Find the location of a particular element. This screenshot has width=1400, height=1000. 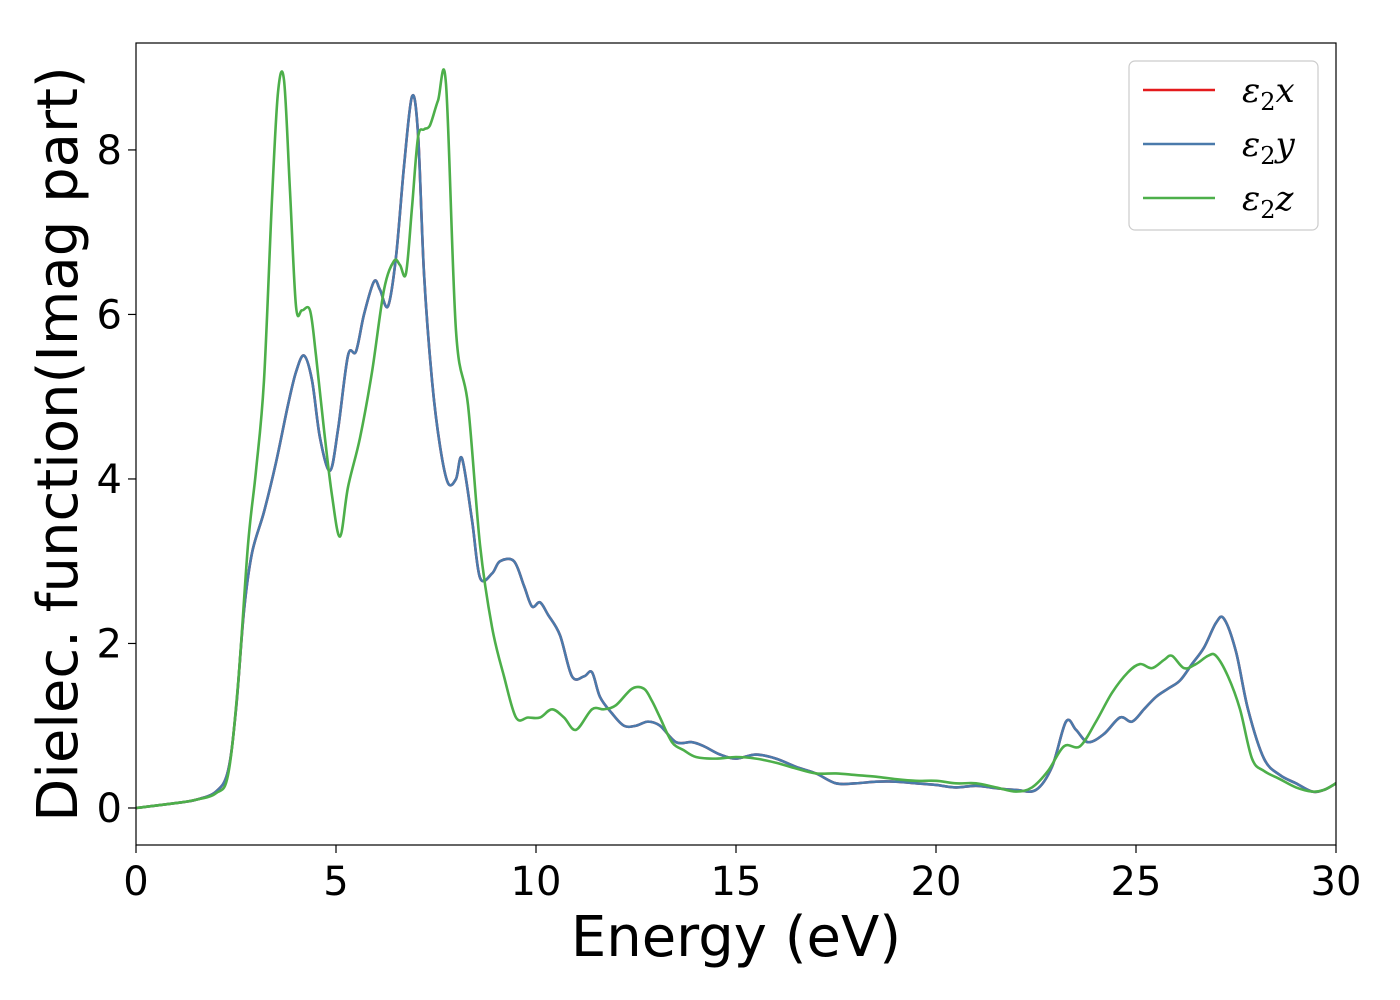

legend: ε2x ε2y ε2z is located at coordinates (1223, 145).